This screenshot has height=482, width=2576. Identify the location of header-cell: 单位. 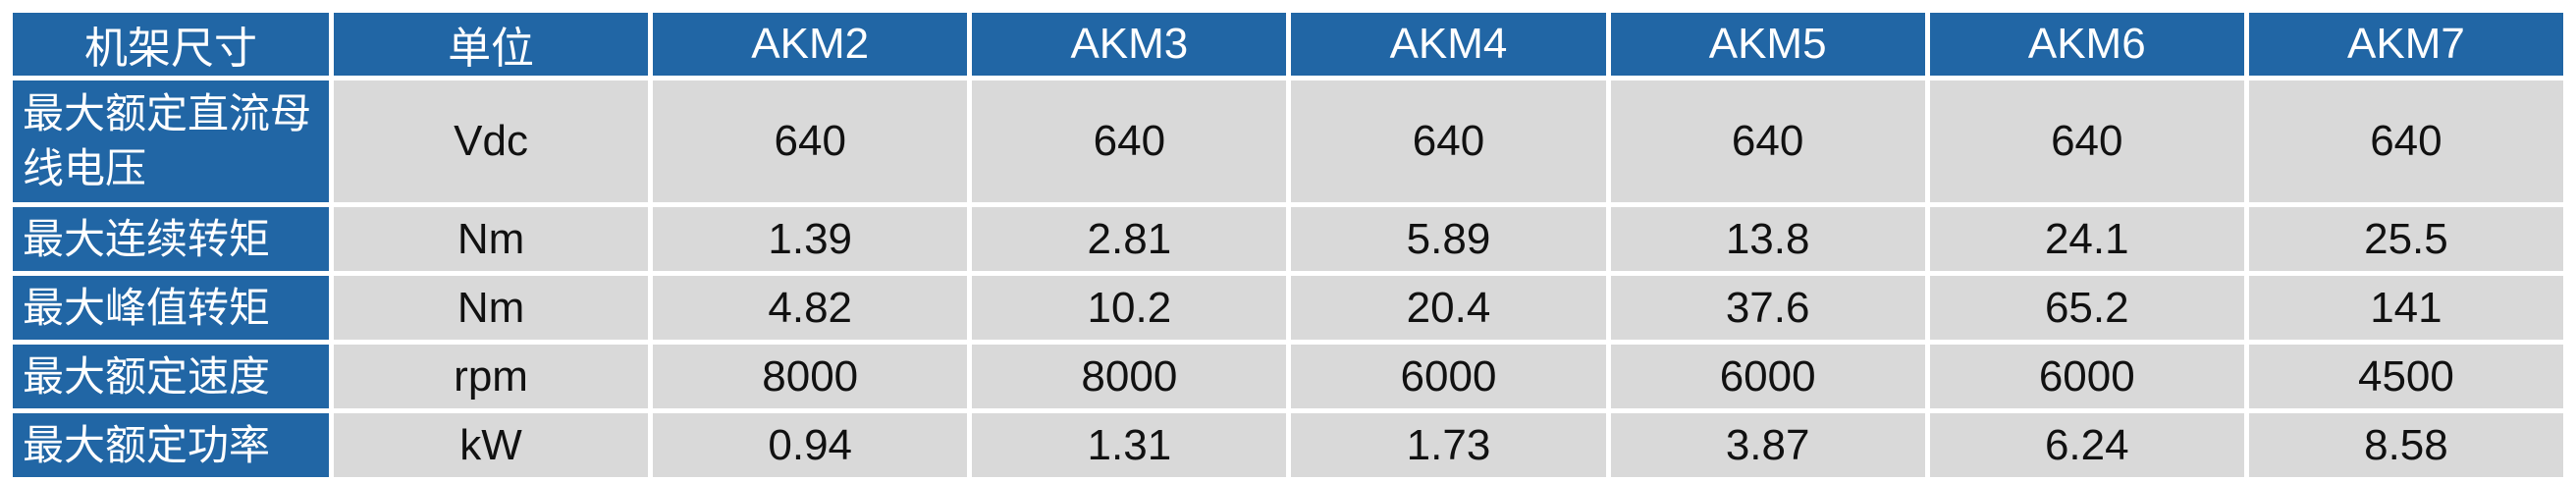
(491, 44).